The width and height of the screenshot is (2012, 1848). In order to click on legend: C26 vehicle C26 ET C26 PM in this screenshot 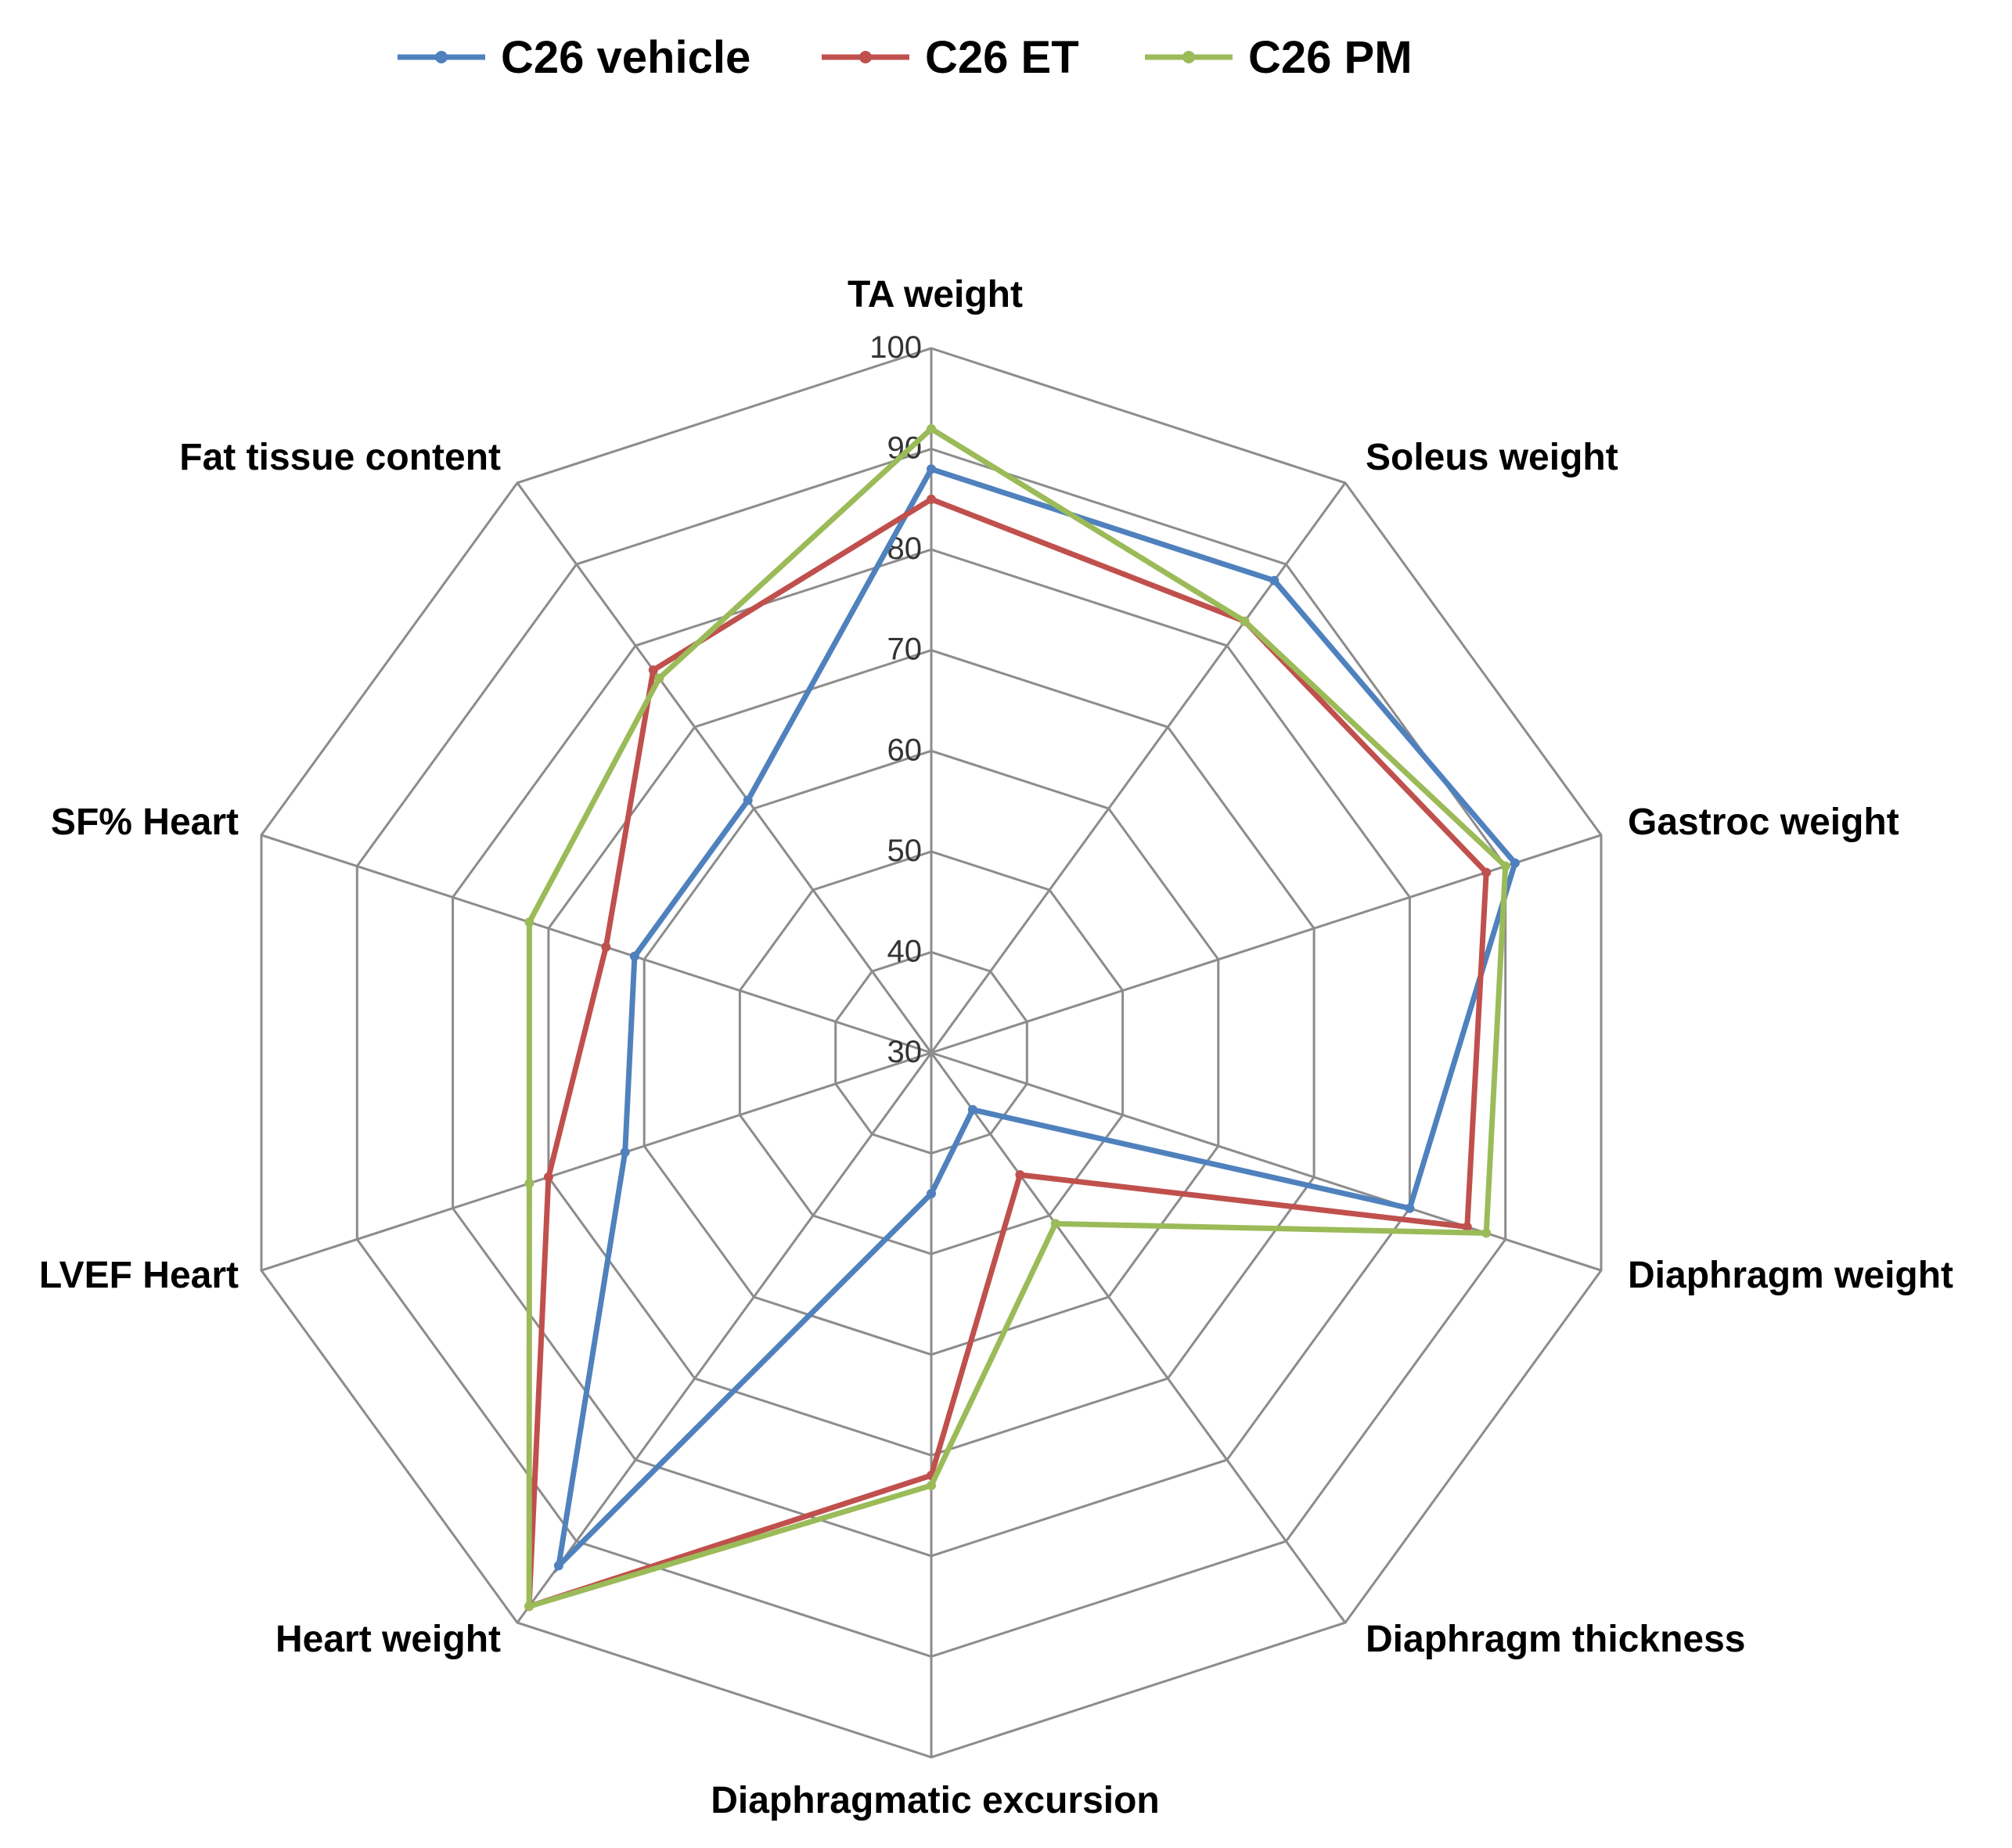, I will do `click(905, 58)`.